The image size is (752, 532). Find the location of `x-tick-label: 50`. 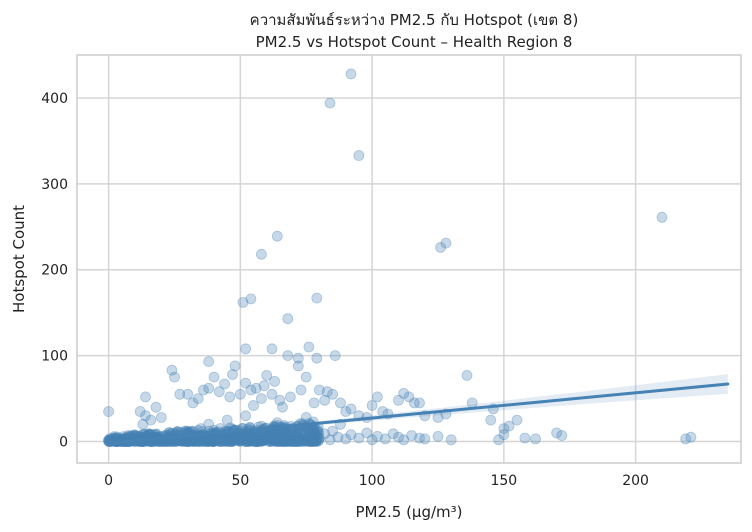

x-tick-label: 50 is located at coordinates (240, 481).